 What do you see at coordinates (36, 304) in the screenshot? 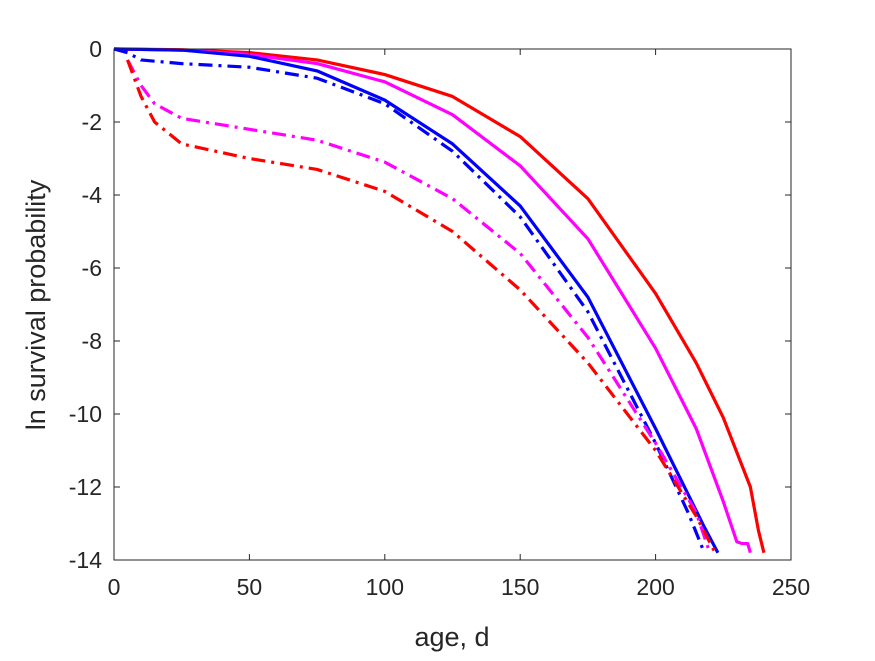
I see `y-axis-label: ln survival probability` at bounding box center [36, 304].